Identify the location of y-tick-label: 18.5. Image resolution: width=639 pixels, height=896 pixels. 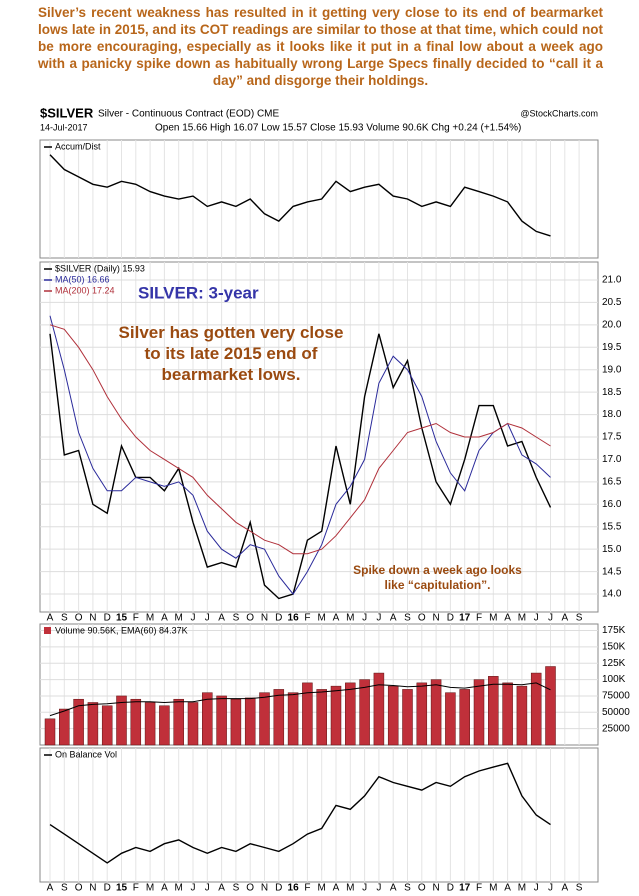
(612, 392).